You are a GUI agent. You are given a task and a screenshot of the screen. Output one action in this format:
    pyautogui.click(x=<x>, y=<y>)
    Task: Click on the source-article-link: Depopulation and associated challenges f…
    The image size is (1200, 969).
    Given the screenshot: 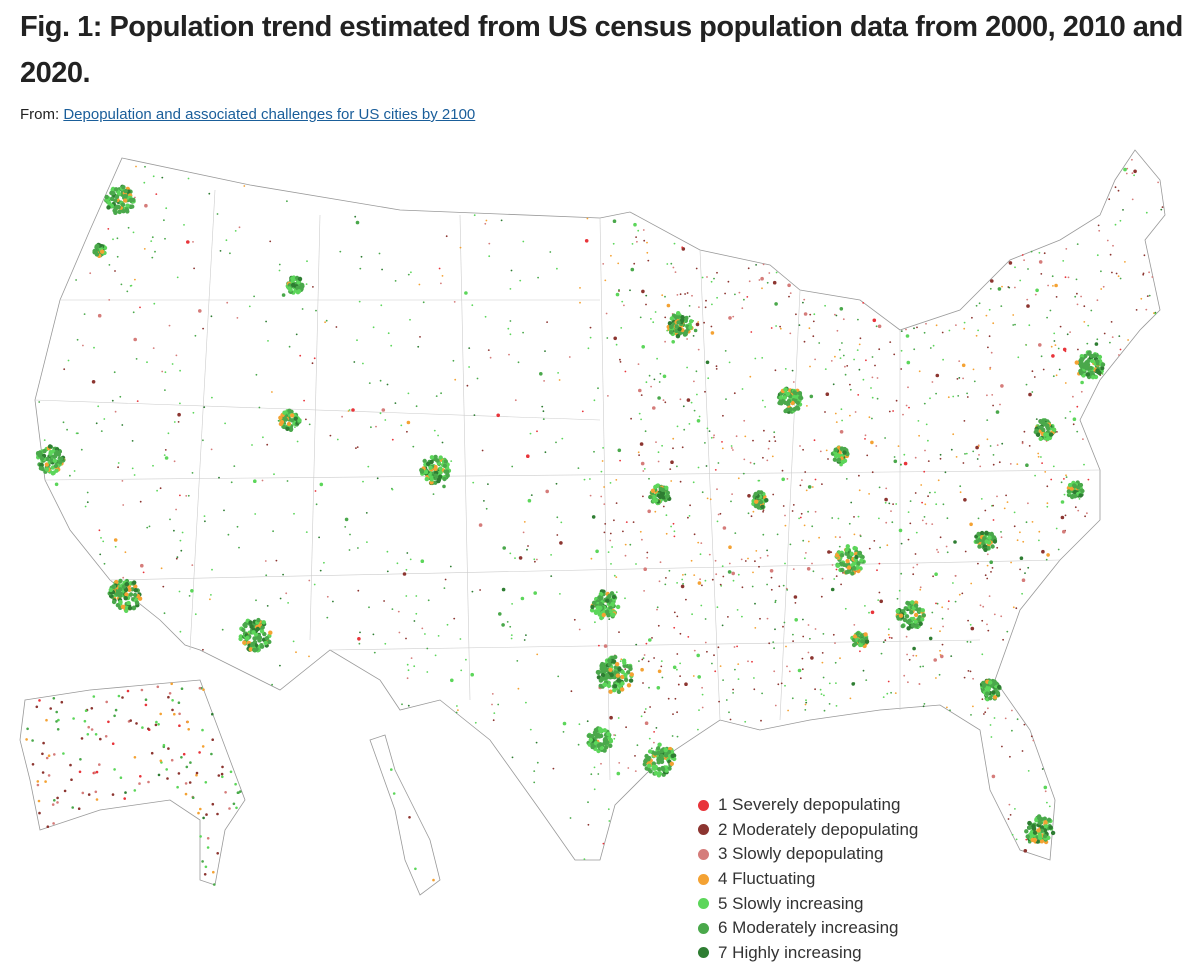 What is the action you would take?
    pyautogui.click(x=269, y=114)
    